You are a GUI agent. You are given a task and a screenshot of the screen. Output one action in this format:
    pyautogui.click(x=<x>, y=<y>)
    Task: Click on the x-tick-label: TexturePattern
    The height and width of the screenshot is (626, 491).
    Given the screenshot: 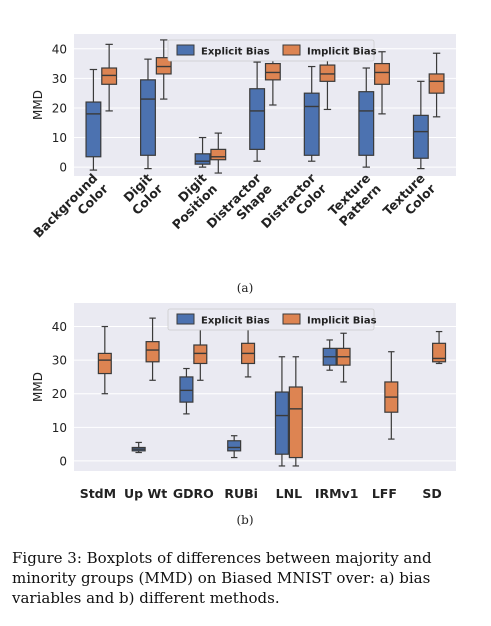 What is the action you would take?
    pyautogui.click(x=354, y=199)
    